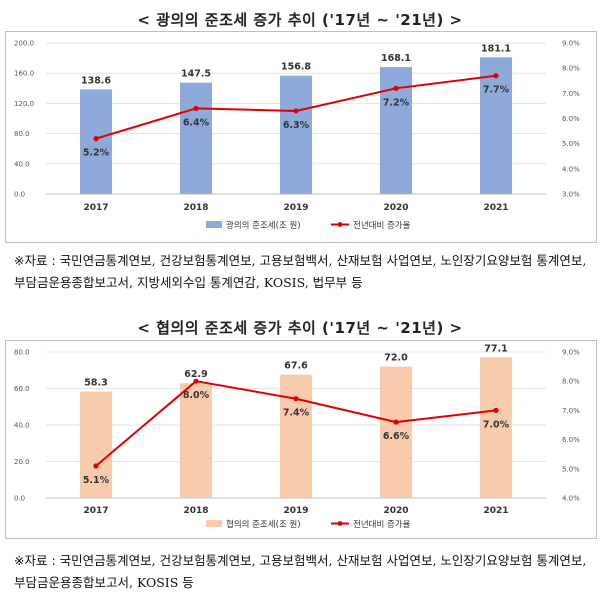  What do you see at coordinates (95, 383) in the screenshot?
I see `bar-value-label: 58.3` at bounding box center [95, 383].